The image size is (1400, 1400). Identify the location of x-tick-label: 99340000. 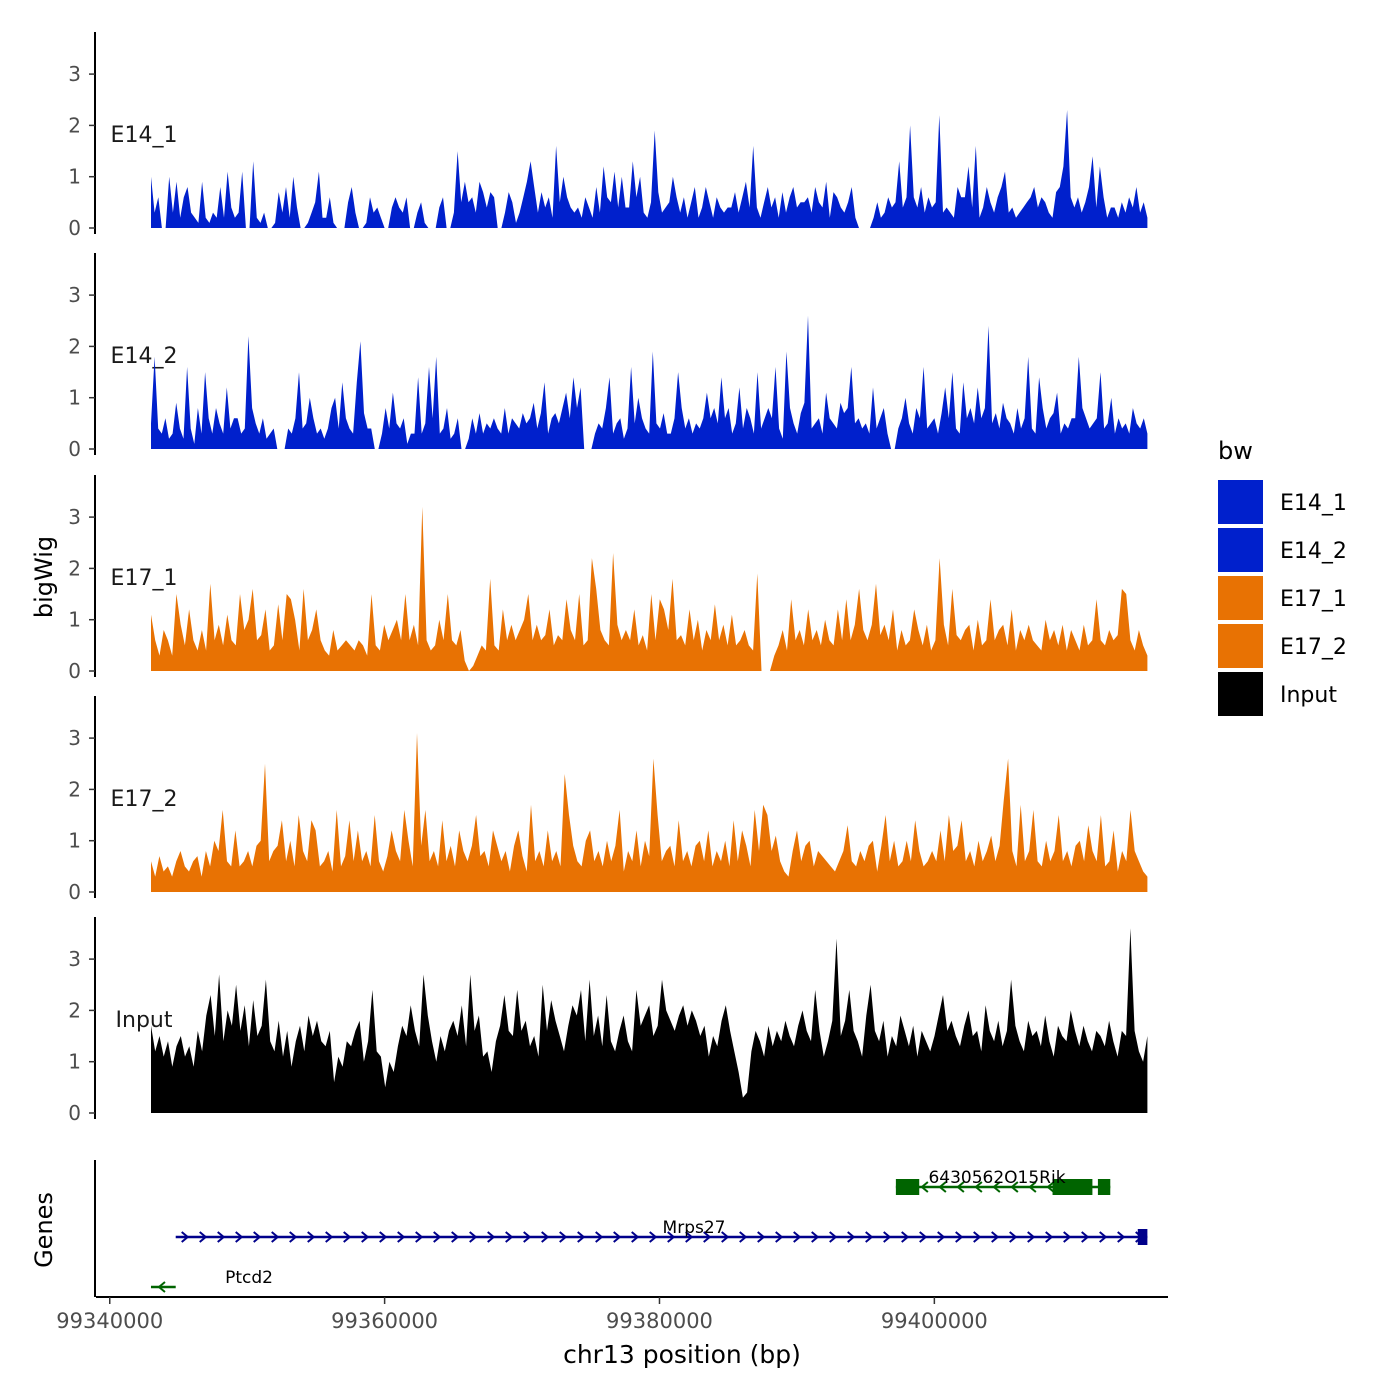
(109, 1321).